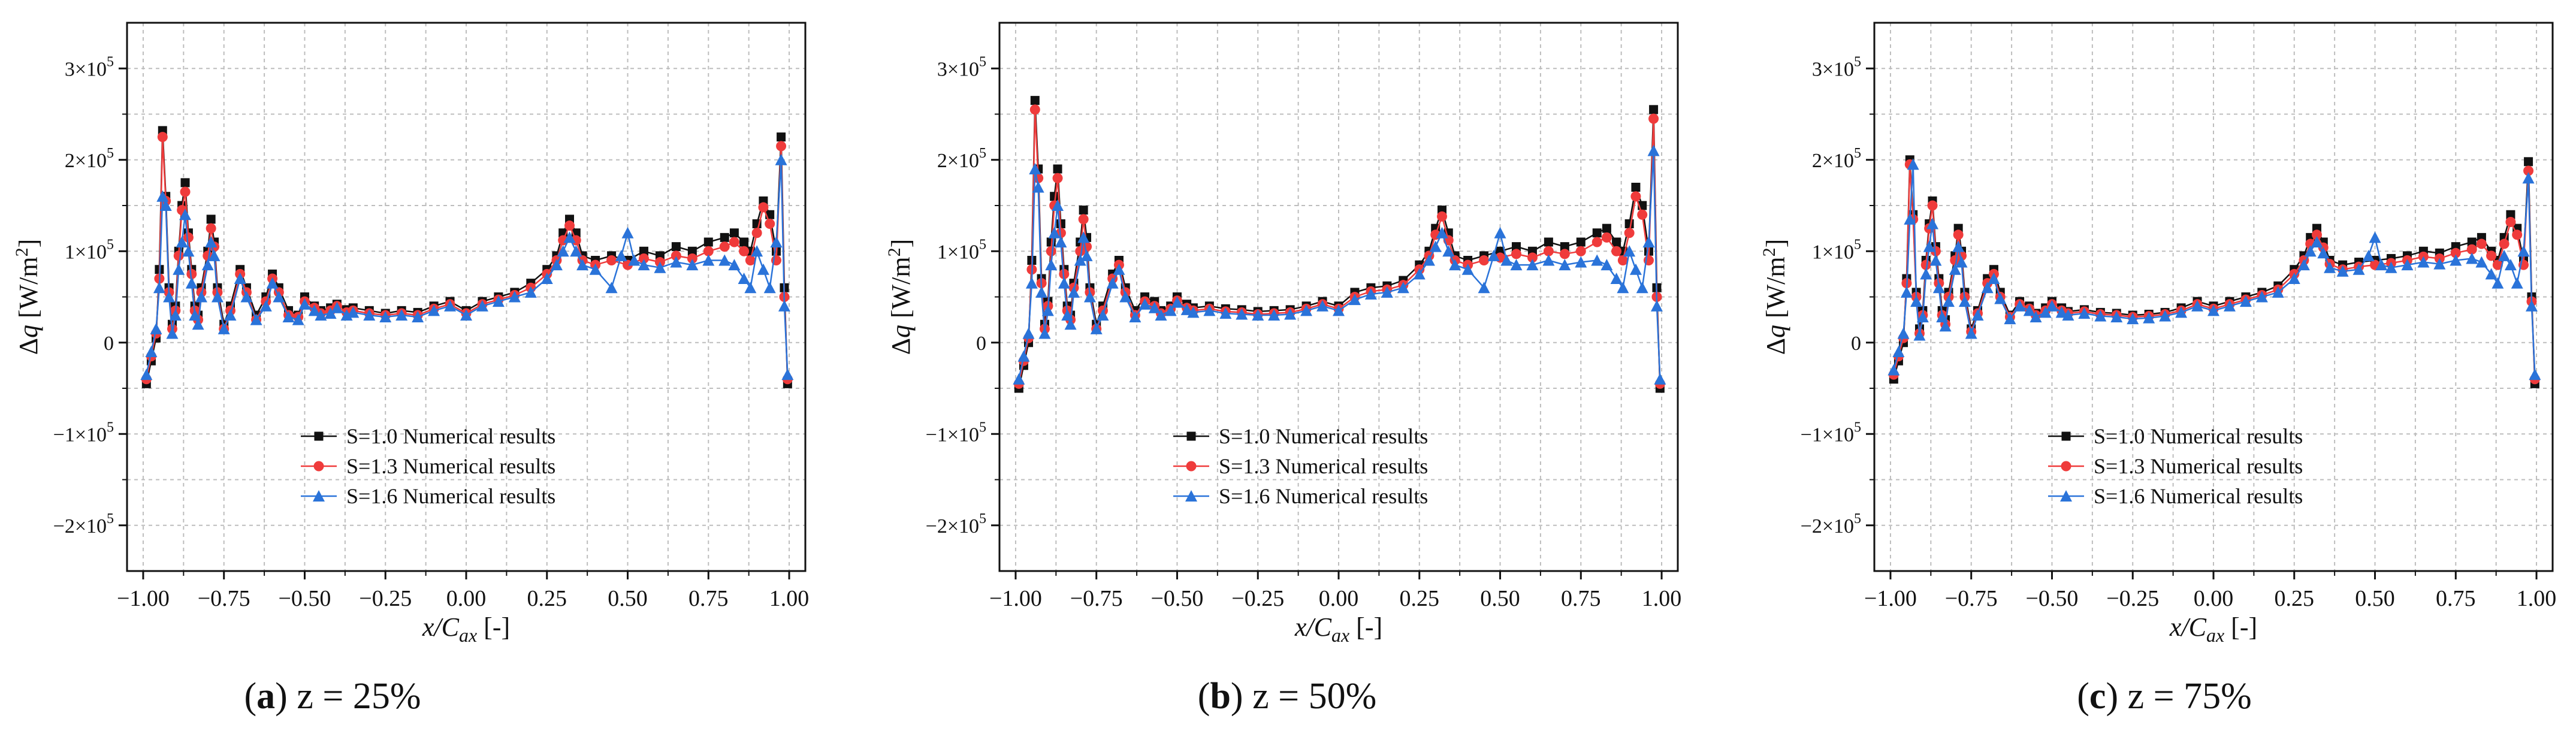  I want to click on caption-c-text: z = 75%, so click(2185, 696).